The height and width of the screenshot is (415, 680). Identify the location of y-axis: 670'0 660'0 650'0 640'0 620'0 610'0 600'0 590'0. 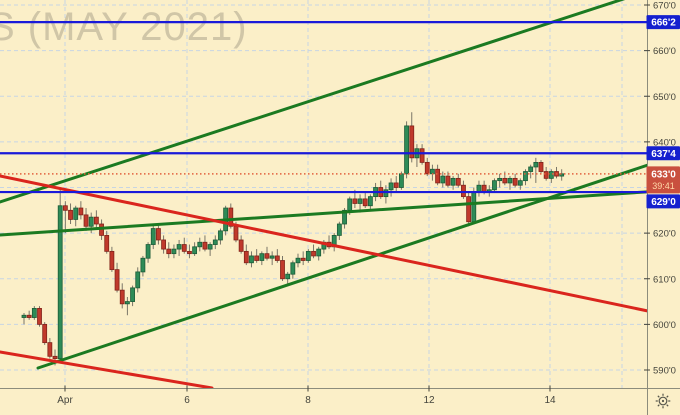
(660, 189).